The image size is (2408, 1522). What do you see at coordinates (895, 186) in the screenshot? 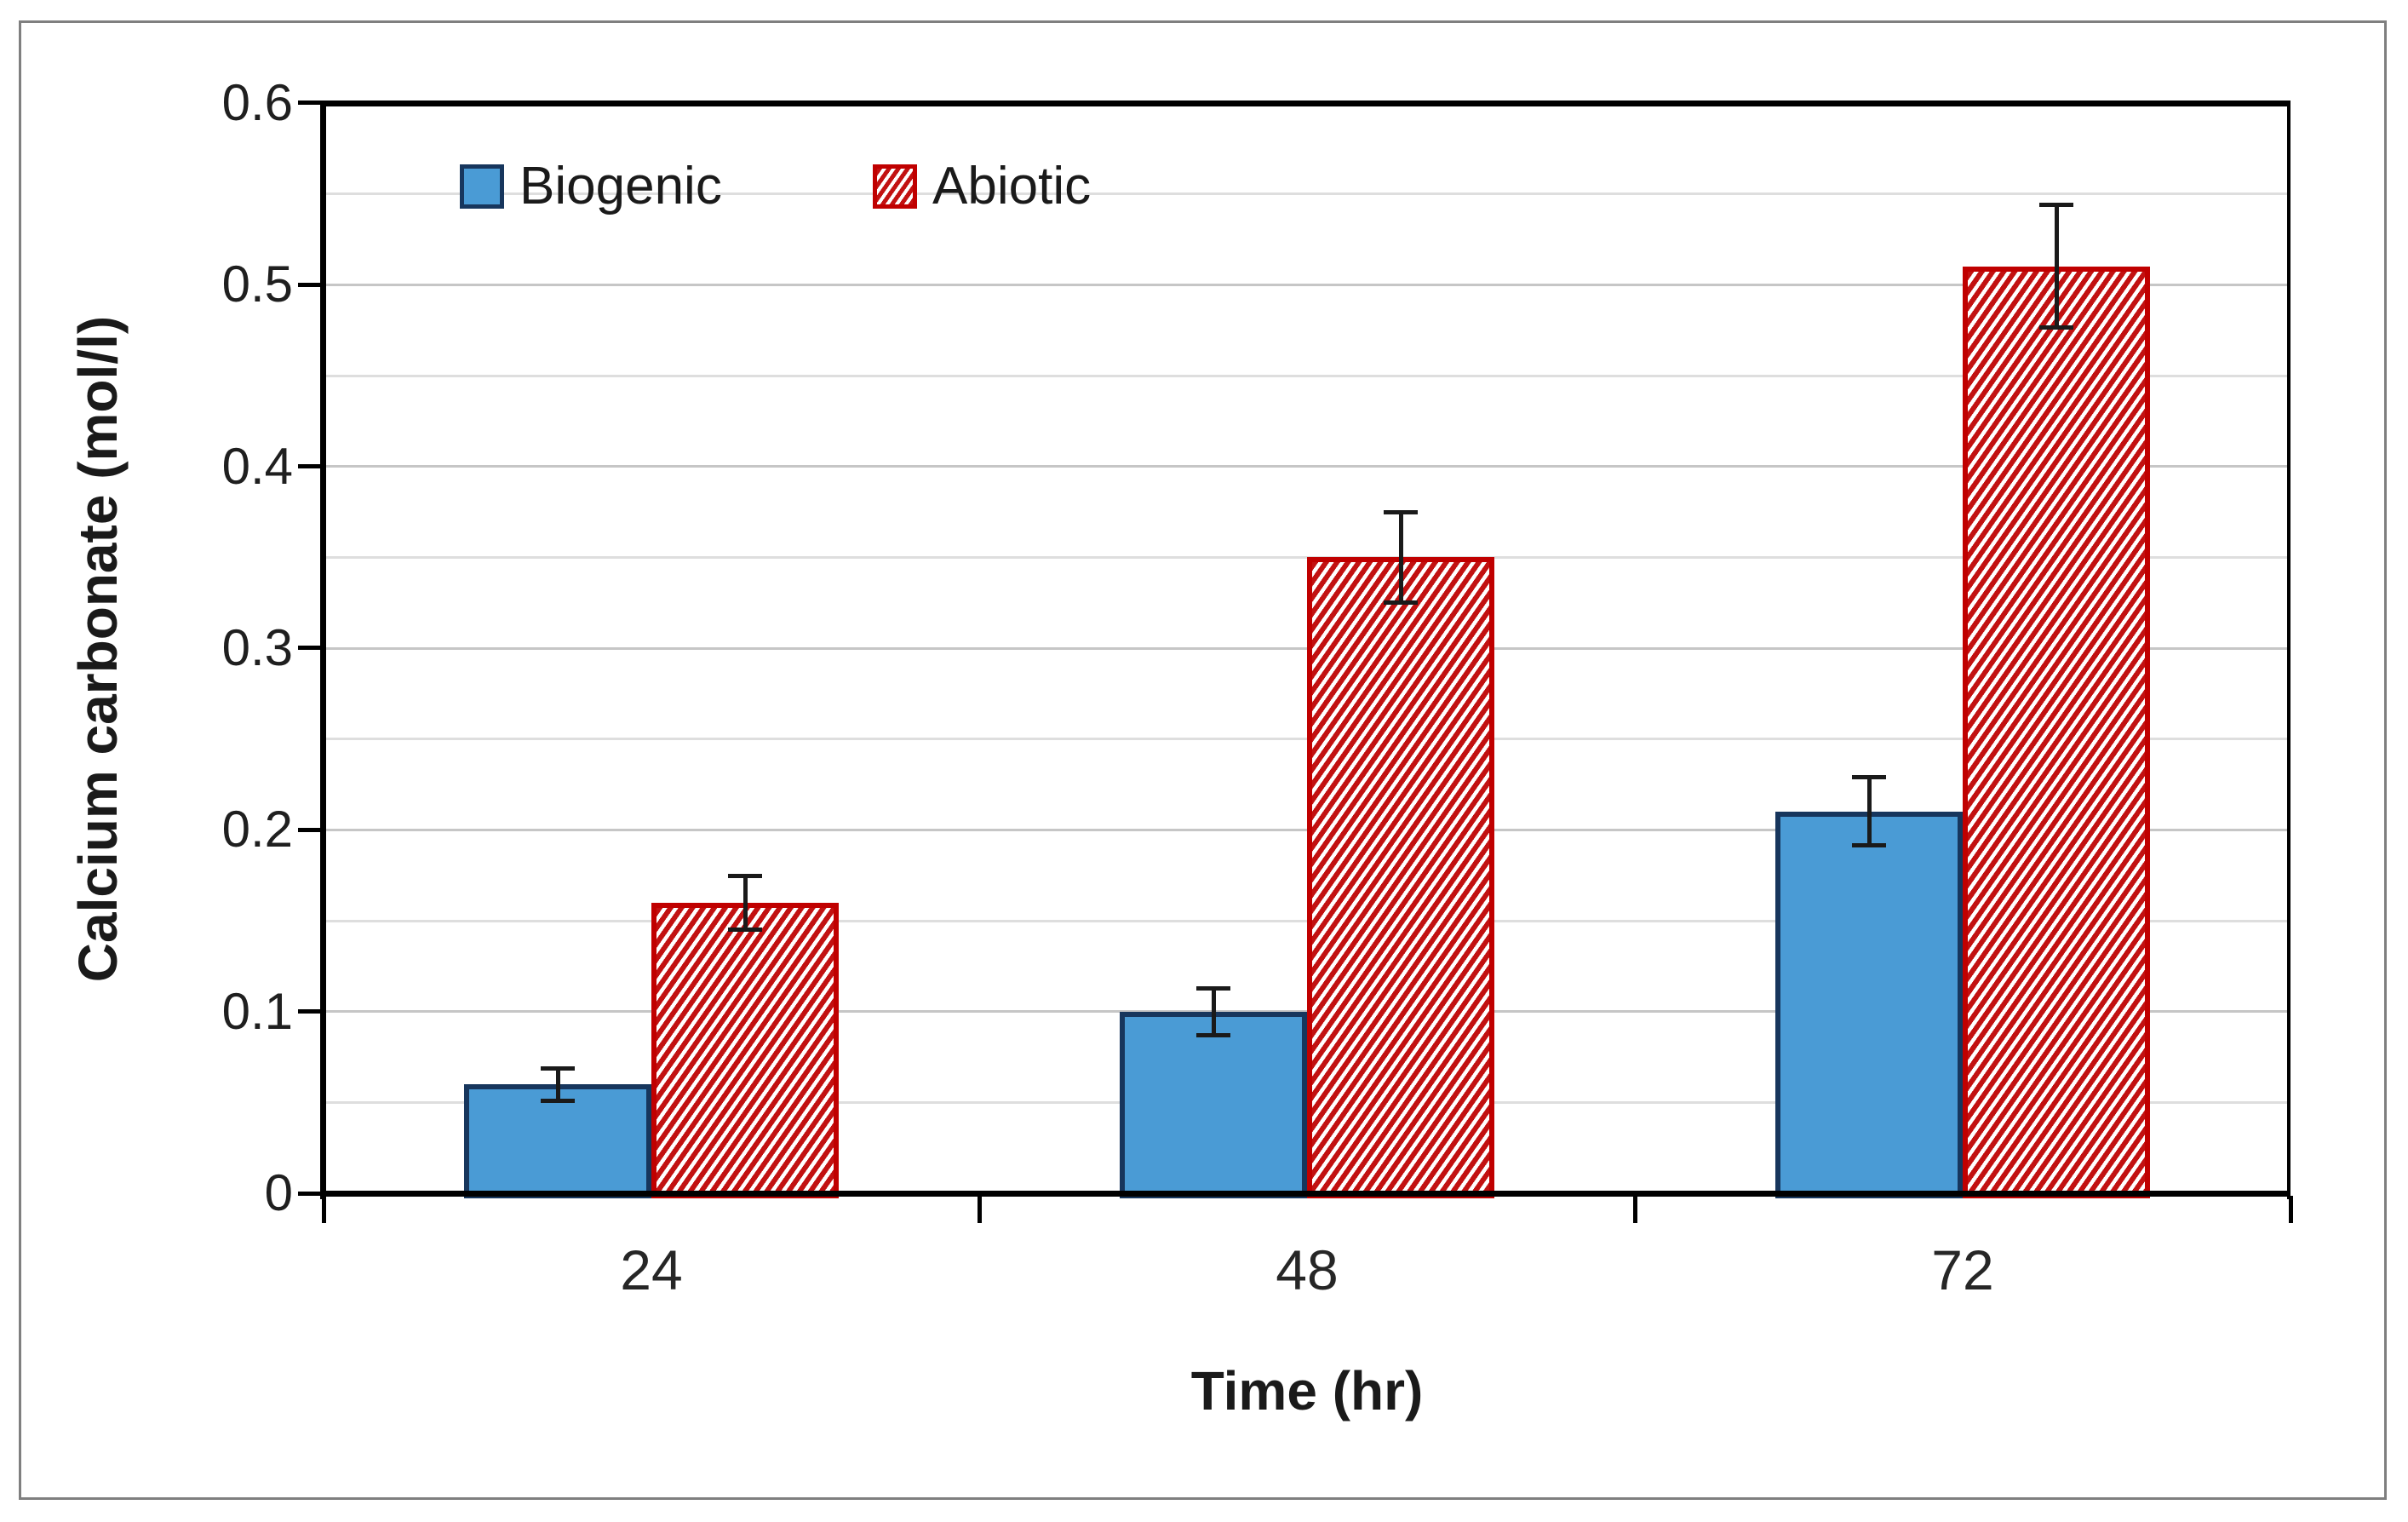
I see `abiotic-swatch-icon` at bounding box center [895, 186].